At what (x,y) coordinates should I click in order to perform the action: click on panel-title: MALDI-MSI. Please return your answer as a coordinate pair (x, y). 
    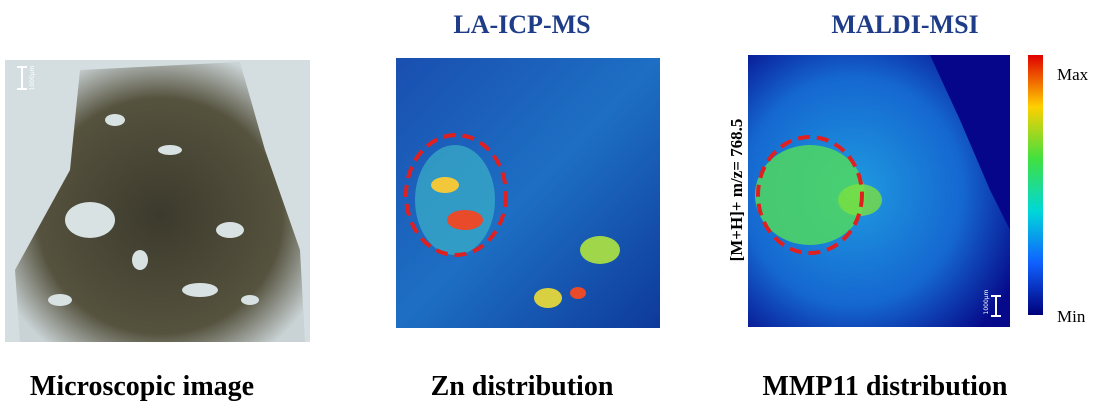
    Looking at the image, I should click on (904, 24).